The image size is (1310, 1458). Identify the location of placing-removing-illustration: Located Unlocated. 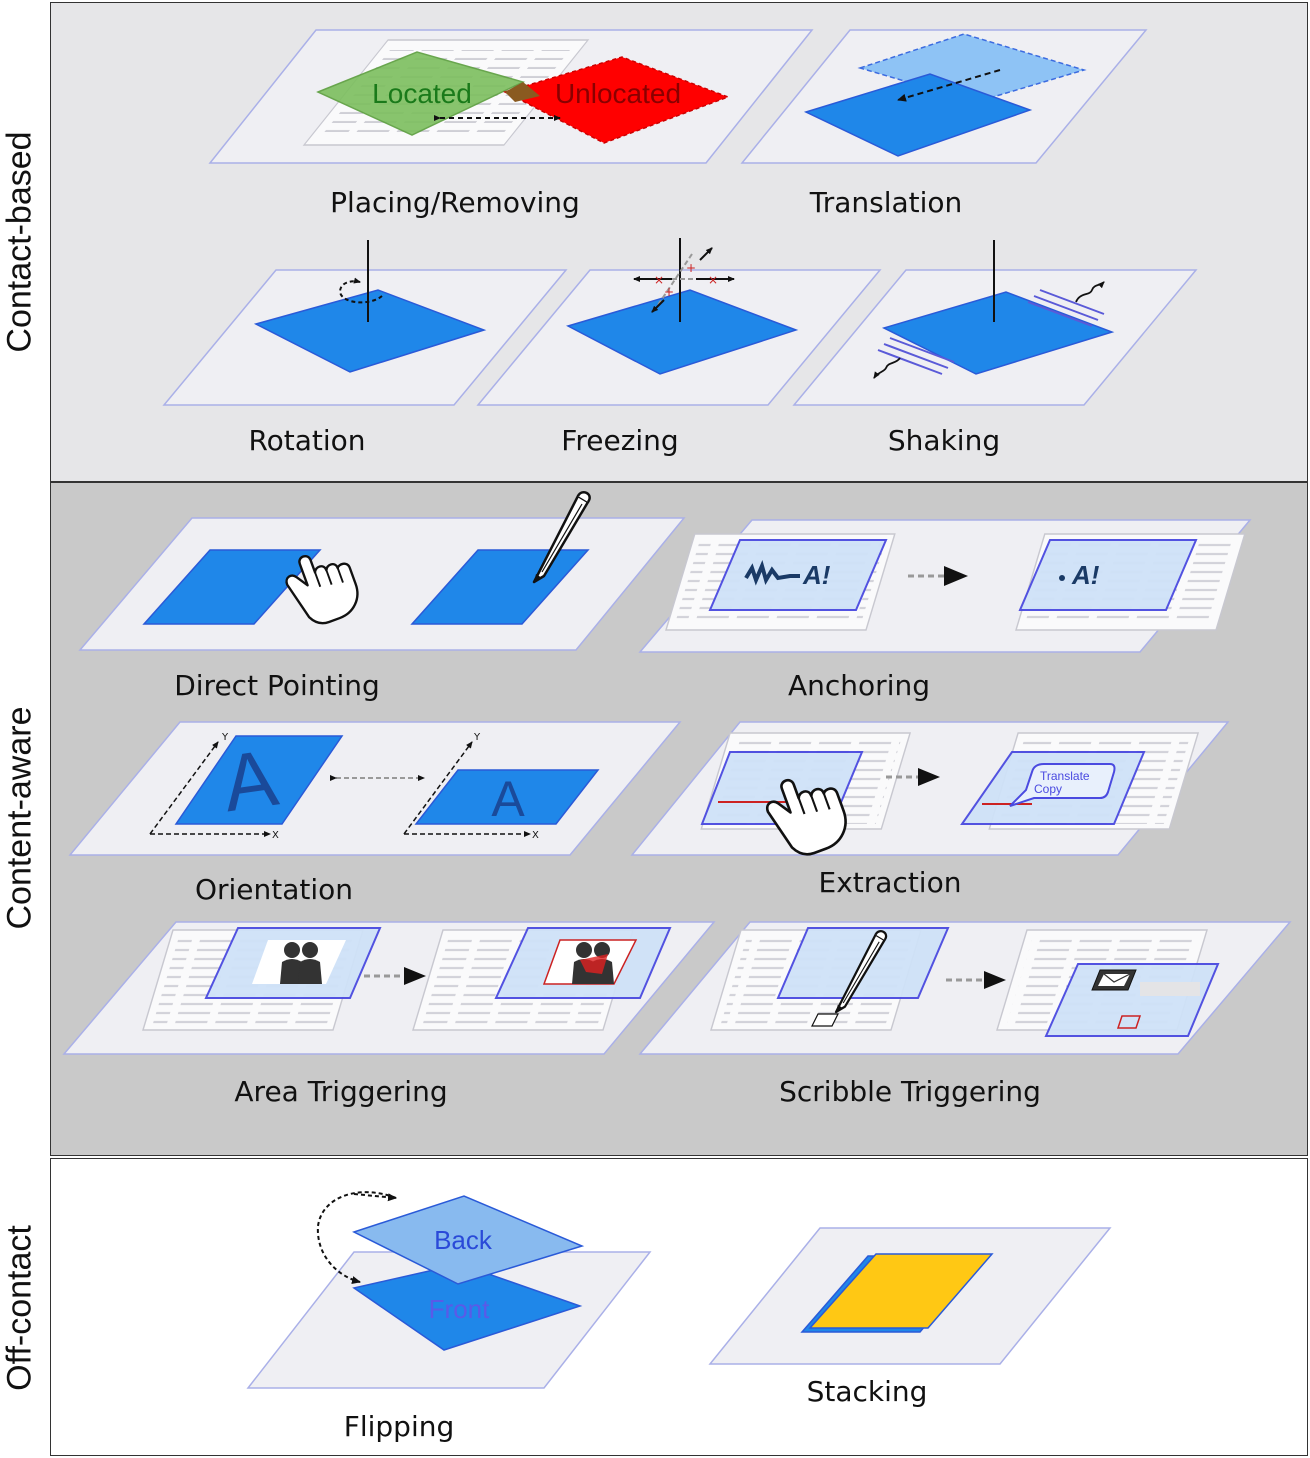
(511, 96).